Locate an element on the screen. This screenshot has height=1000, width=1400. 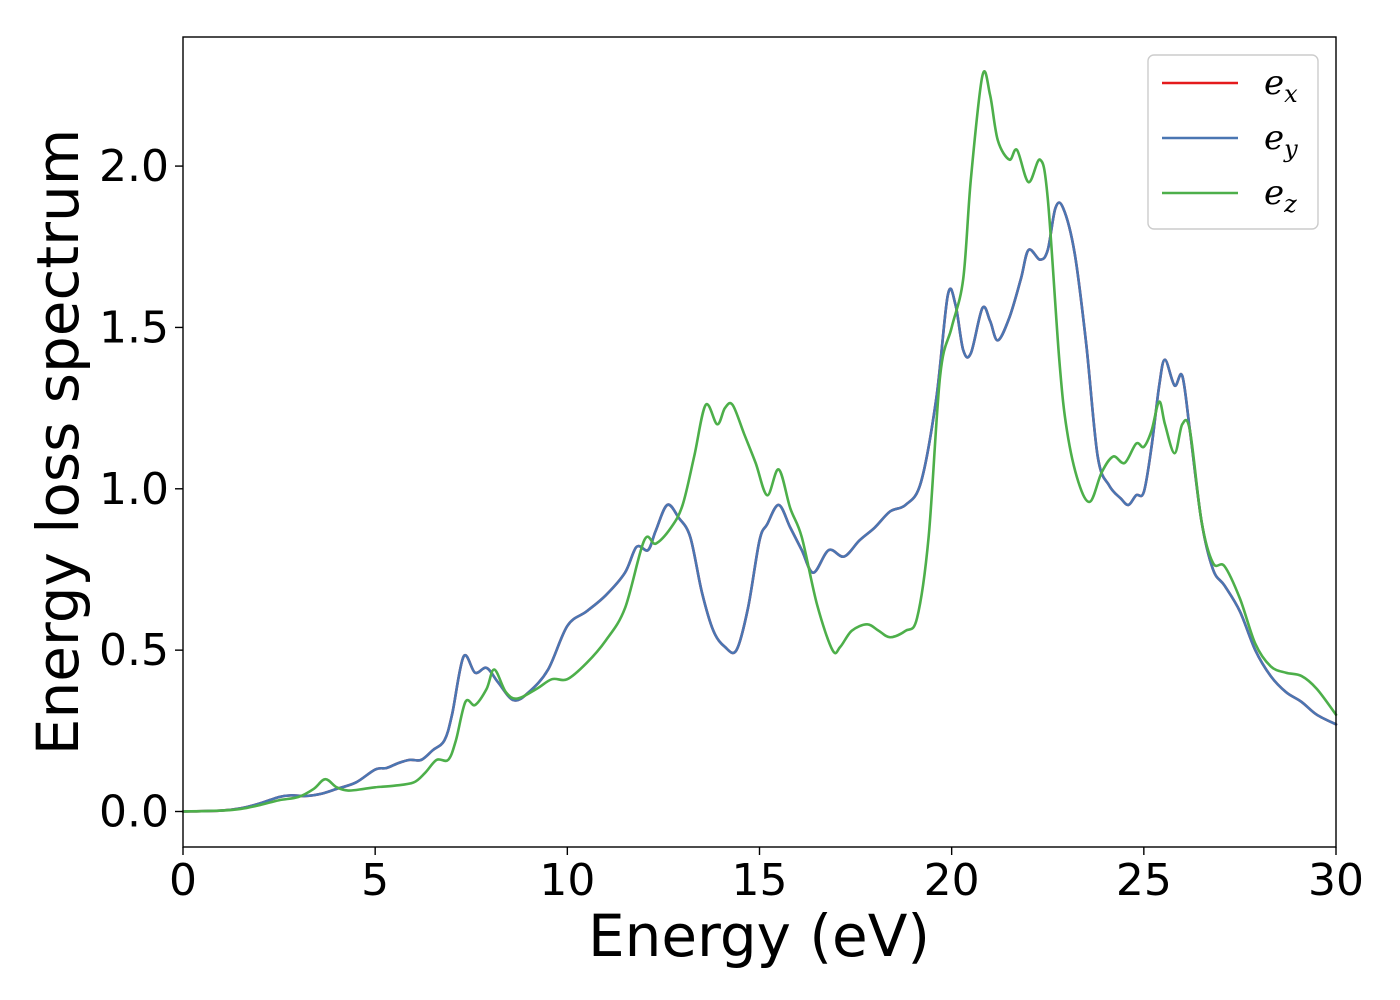
legend-label-subscript: y is located at coordinates (1290, 149).